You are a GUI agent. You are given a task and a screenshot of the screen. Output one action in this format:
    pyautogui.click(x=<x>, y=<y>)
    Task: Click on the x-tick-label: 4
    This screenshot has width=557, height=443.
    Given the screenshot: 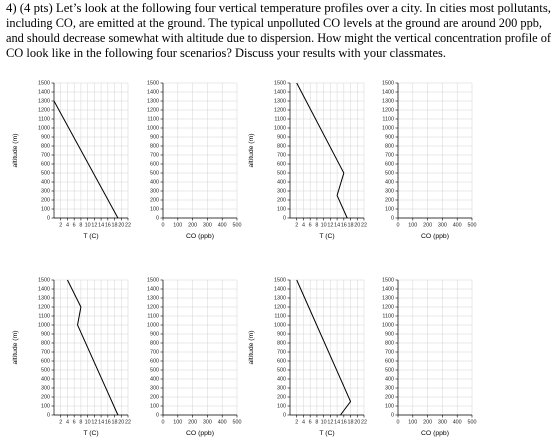 What is the action you would take?
    pyautogui.click(x=67, y=422)
    